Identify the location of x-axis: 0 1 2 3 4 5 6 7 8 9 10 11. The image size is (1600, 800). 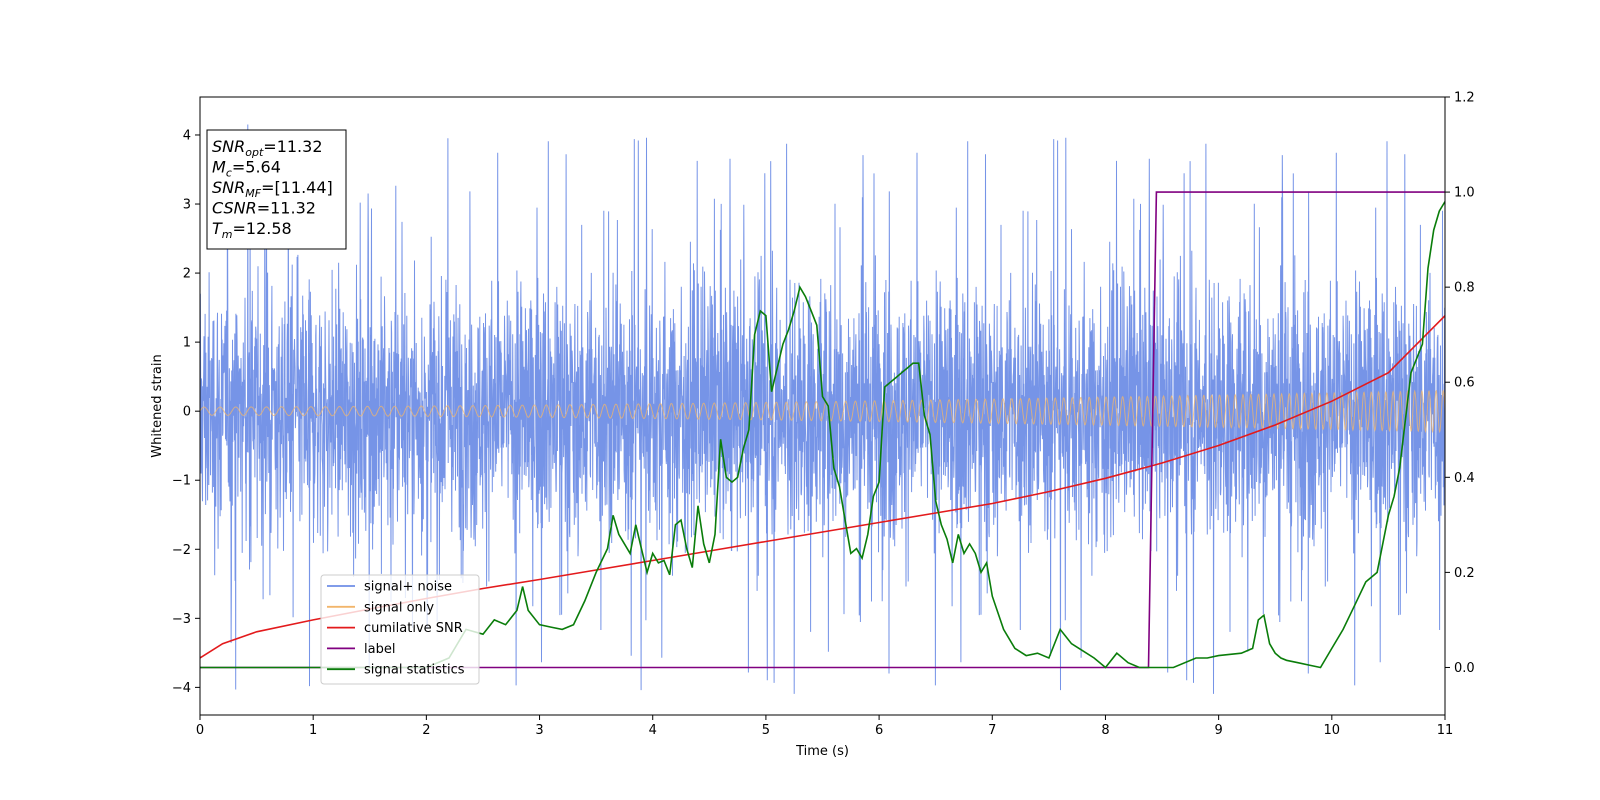
(824, 726).